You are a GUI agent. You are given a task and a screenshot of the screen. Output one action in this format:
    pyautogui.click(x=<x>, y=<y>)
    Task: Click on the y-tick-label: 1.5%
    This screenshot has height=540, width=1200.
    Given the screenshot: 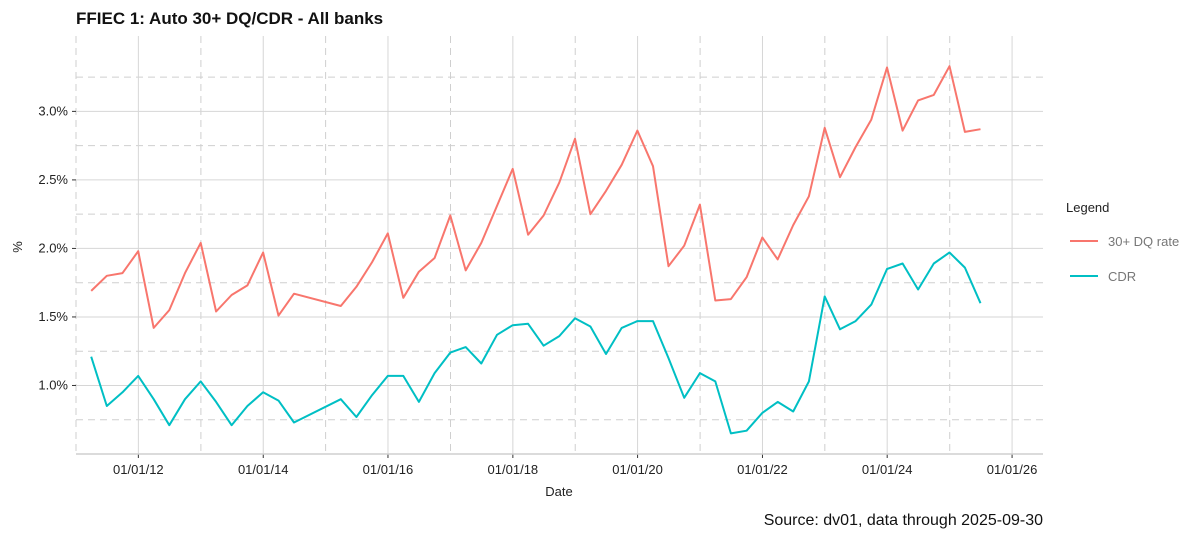 What is the action you would take?
    pyautogui.click(x=53, y=316)
    